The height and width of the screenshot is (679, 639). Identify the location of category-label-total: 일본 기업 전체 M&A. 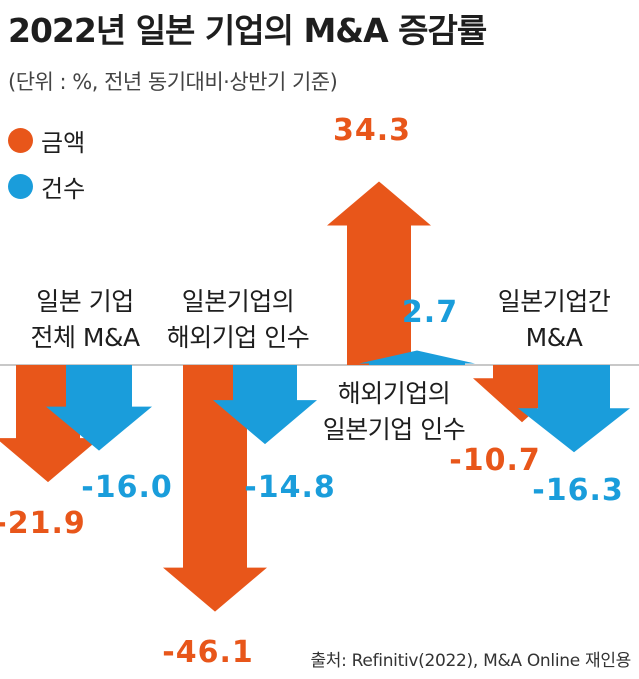
(85, 319).